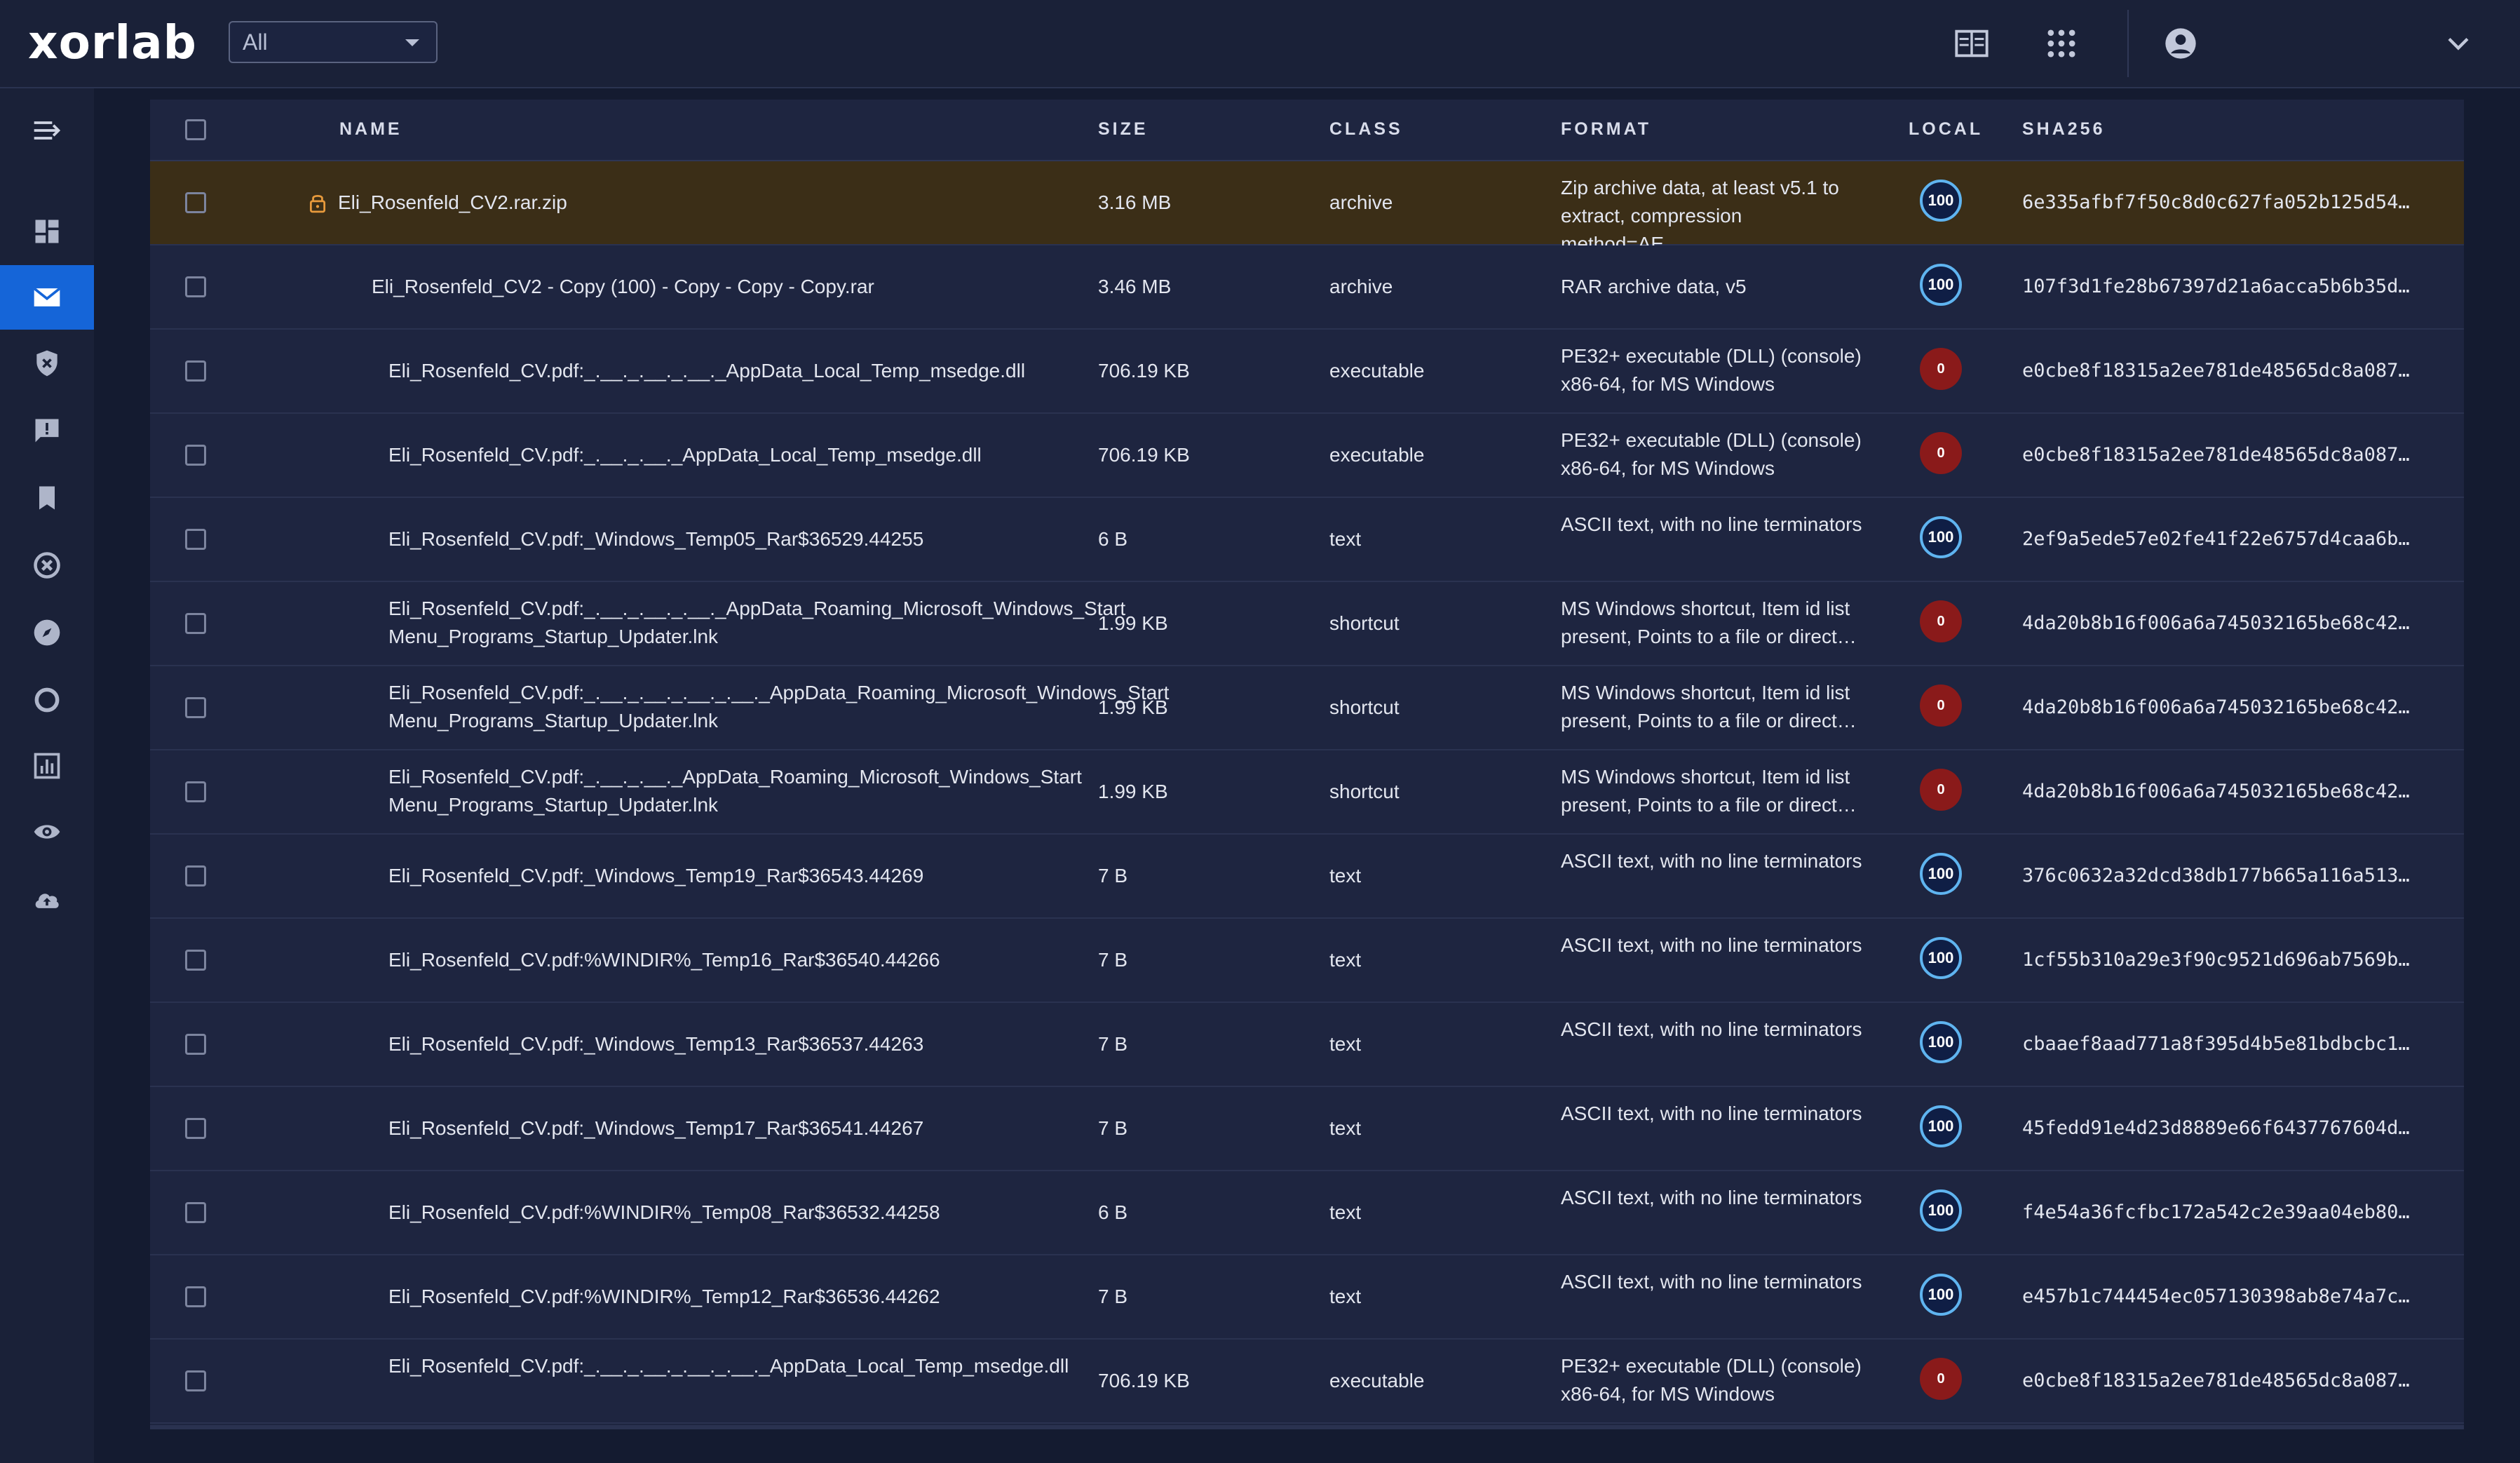  I want to click on account-icon, so click(2180, 43).